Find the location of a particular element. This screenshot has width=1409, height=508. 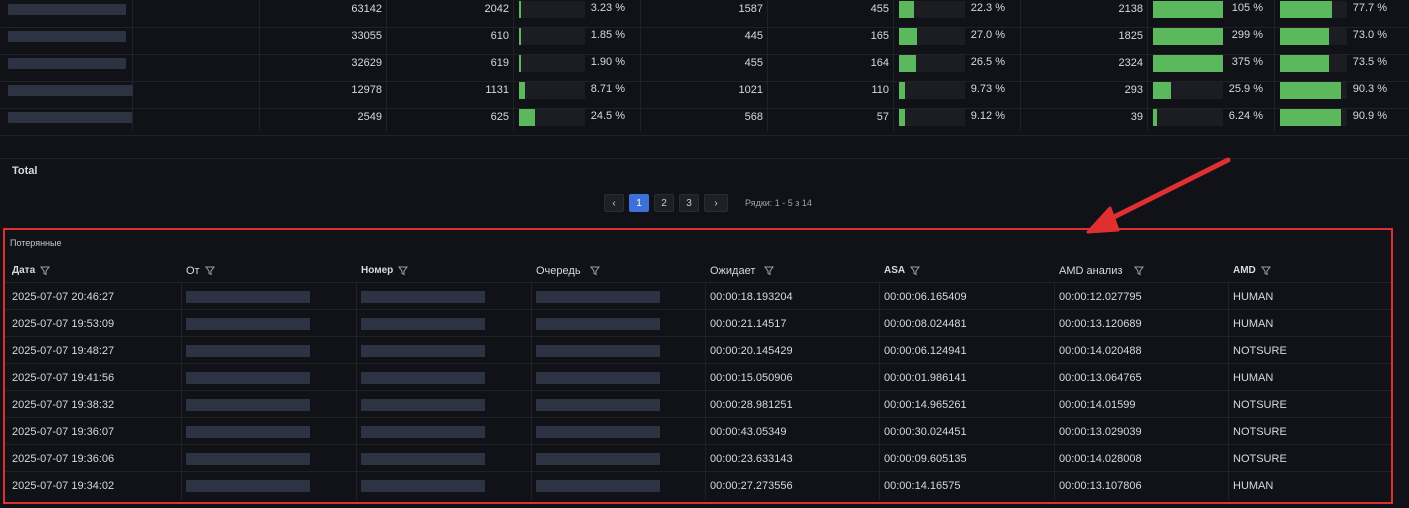

numeric-cell: 1825 is located at coordinates (1130, 36).